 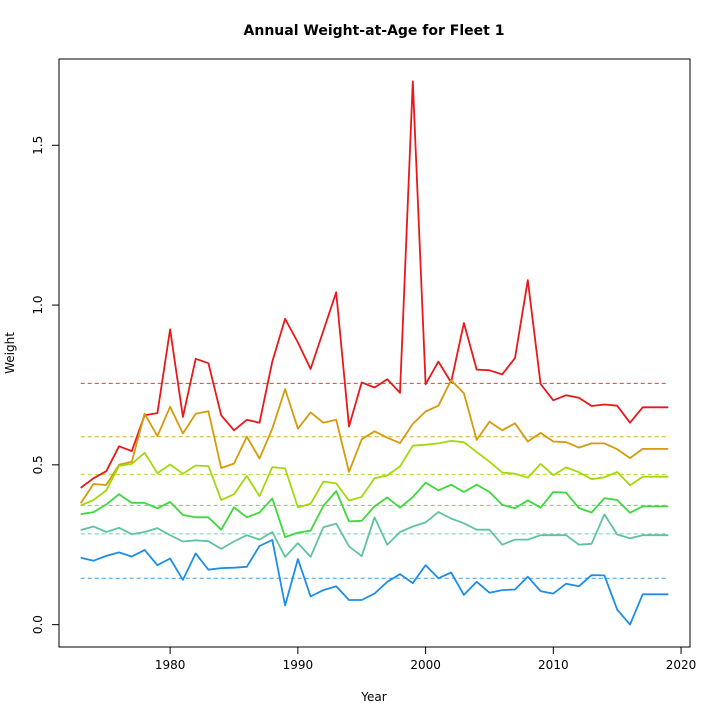 What do you see at coordinates (374, 474) in the screenshot?
I see `series-3-line` at bounding box center [374, 474].